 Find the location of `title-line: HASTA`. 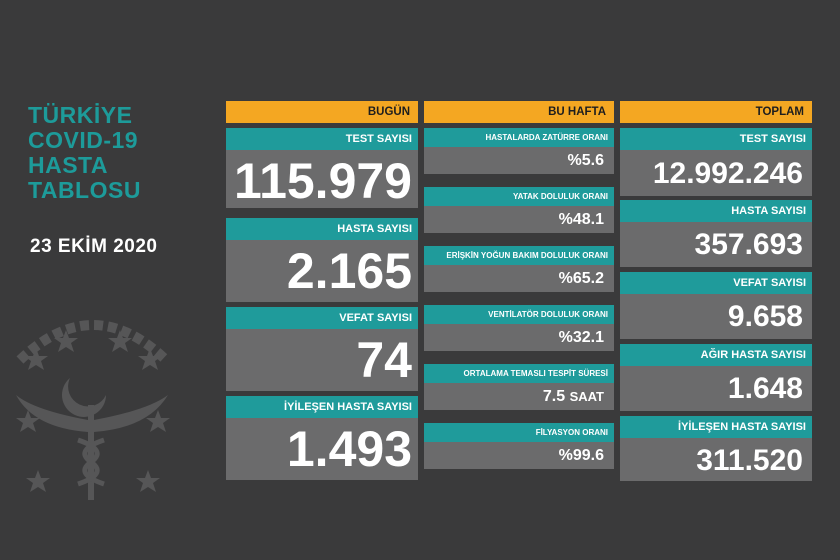

title-line: HASTA is located at coordinates (68, 165).